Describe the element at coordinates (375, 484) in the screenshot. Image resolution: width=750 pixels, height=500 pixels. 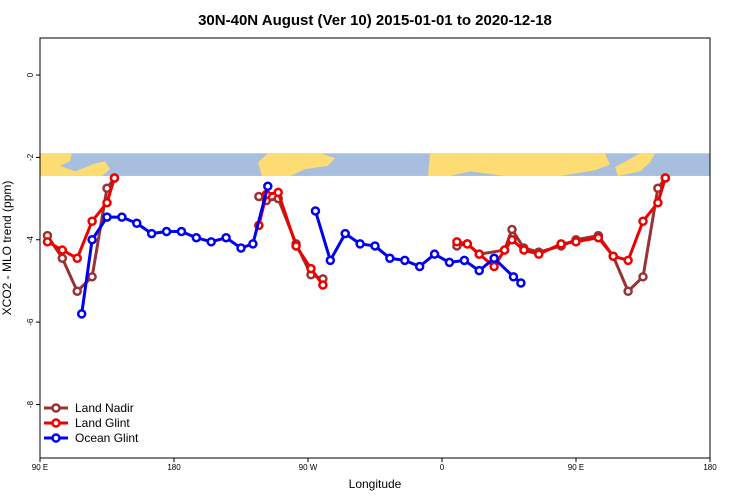
I see `x-axis-label: Longitude` at that location.